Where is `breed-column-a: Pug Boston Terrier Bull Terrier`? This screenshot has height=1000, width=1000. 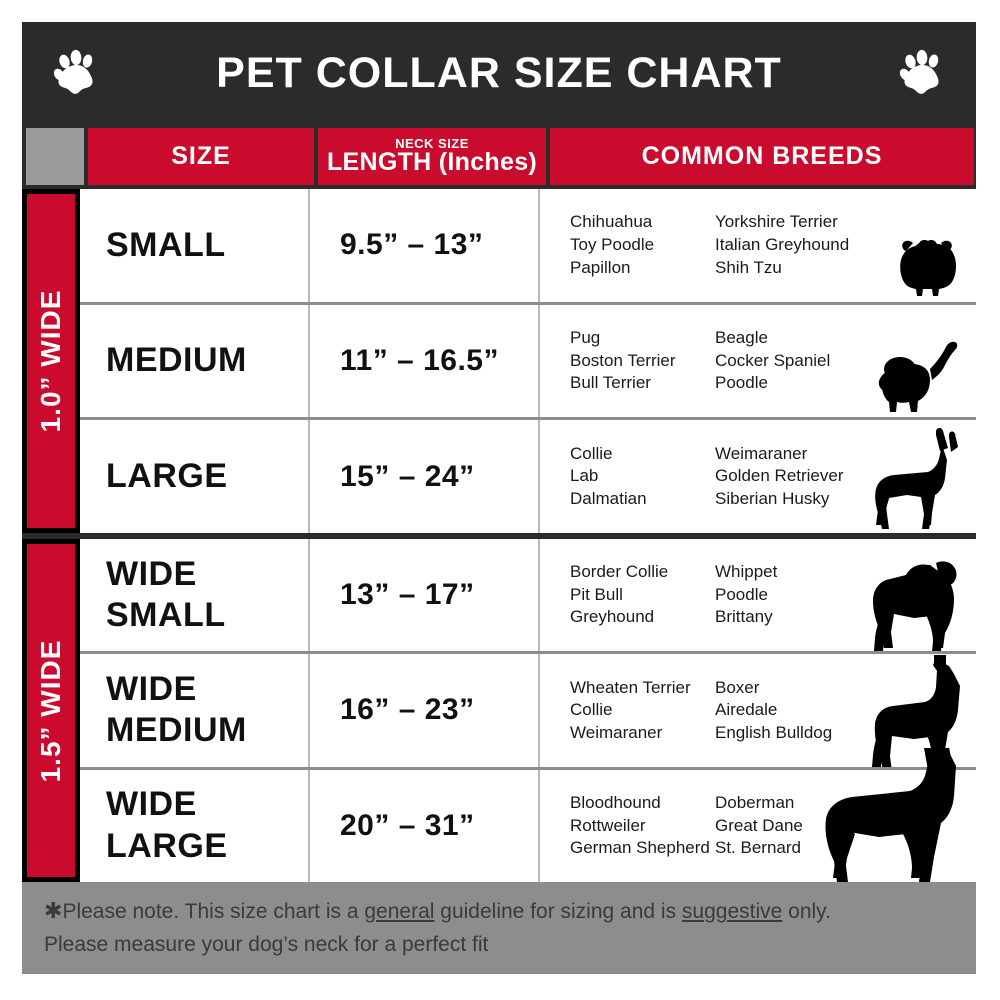 breed-column-a: Pug Boston Terrier Bull Terrier is located at coordinates (642, 361).